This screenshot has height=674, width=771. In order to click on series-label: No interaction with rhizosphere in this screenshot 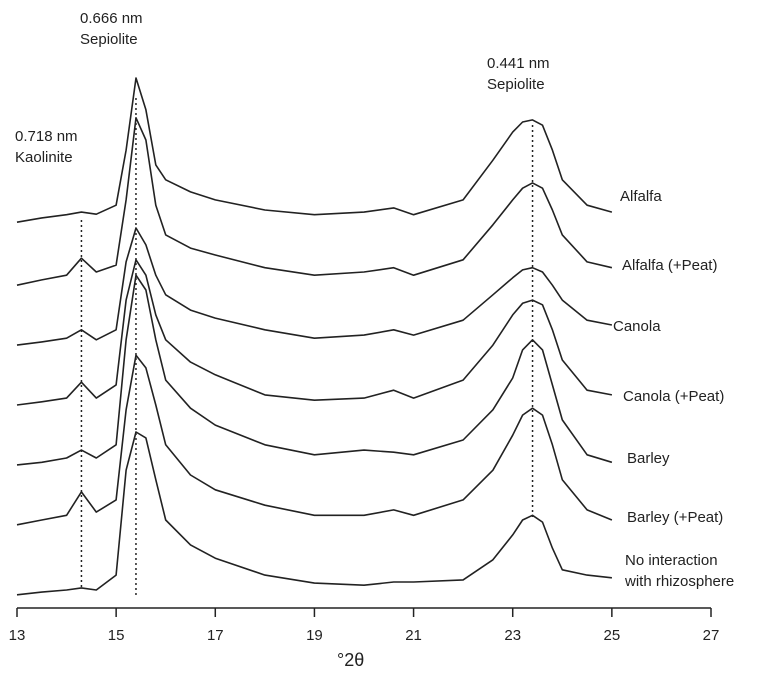, I will do `click(680, 571)`.